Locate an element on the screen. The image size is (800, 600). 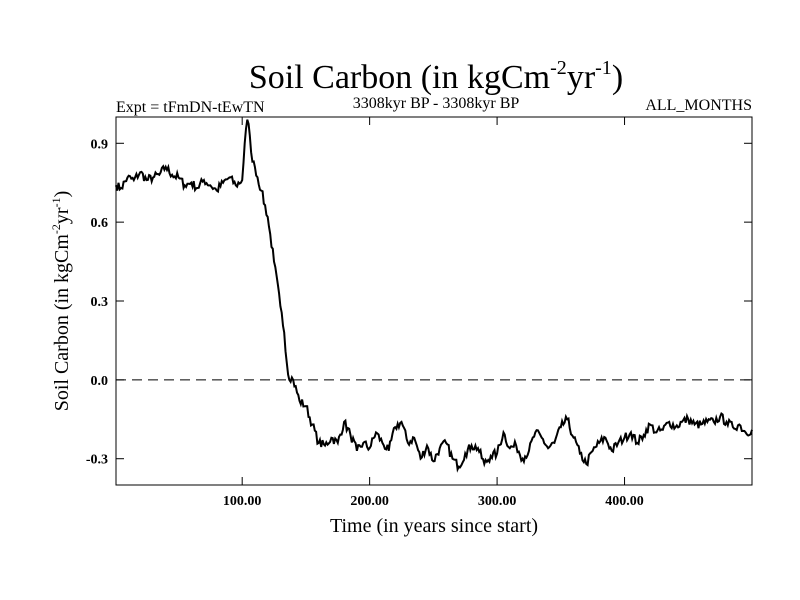
months-label: ALL_MONTHS is located at coordinates (698, 105).